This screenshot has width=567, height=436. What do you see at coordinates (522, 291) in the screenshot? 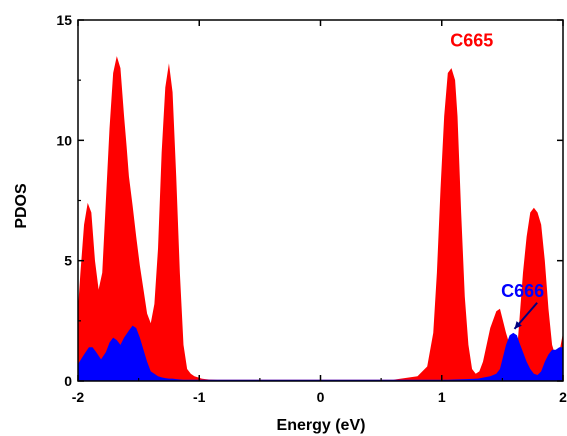
I see `annotation-c666: C666` at bounding box center [522, 291].